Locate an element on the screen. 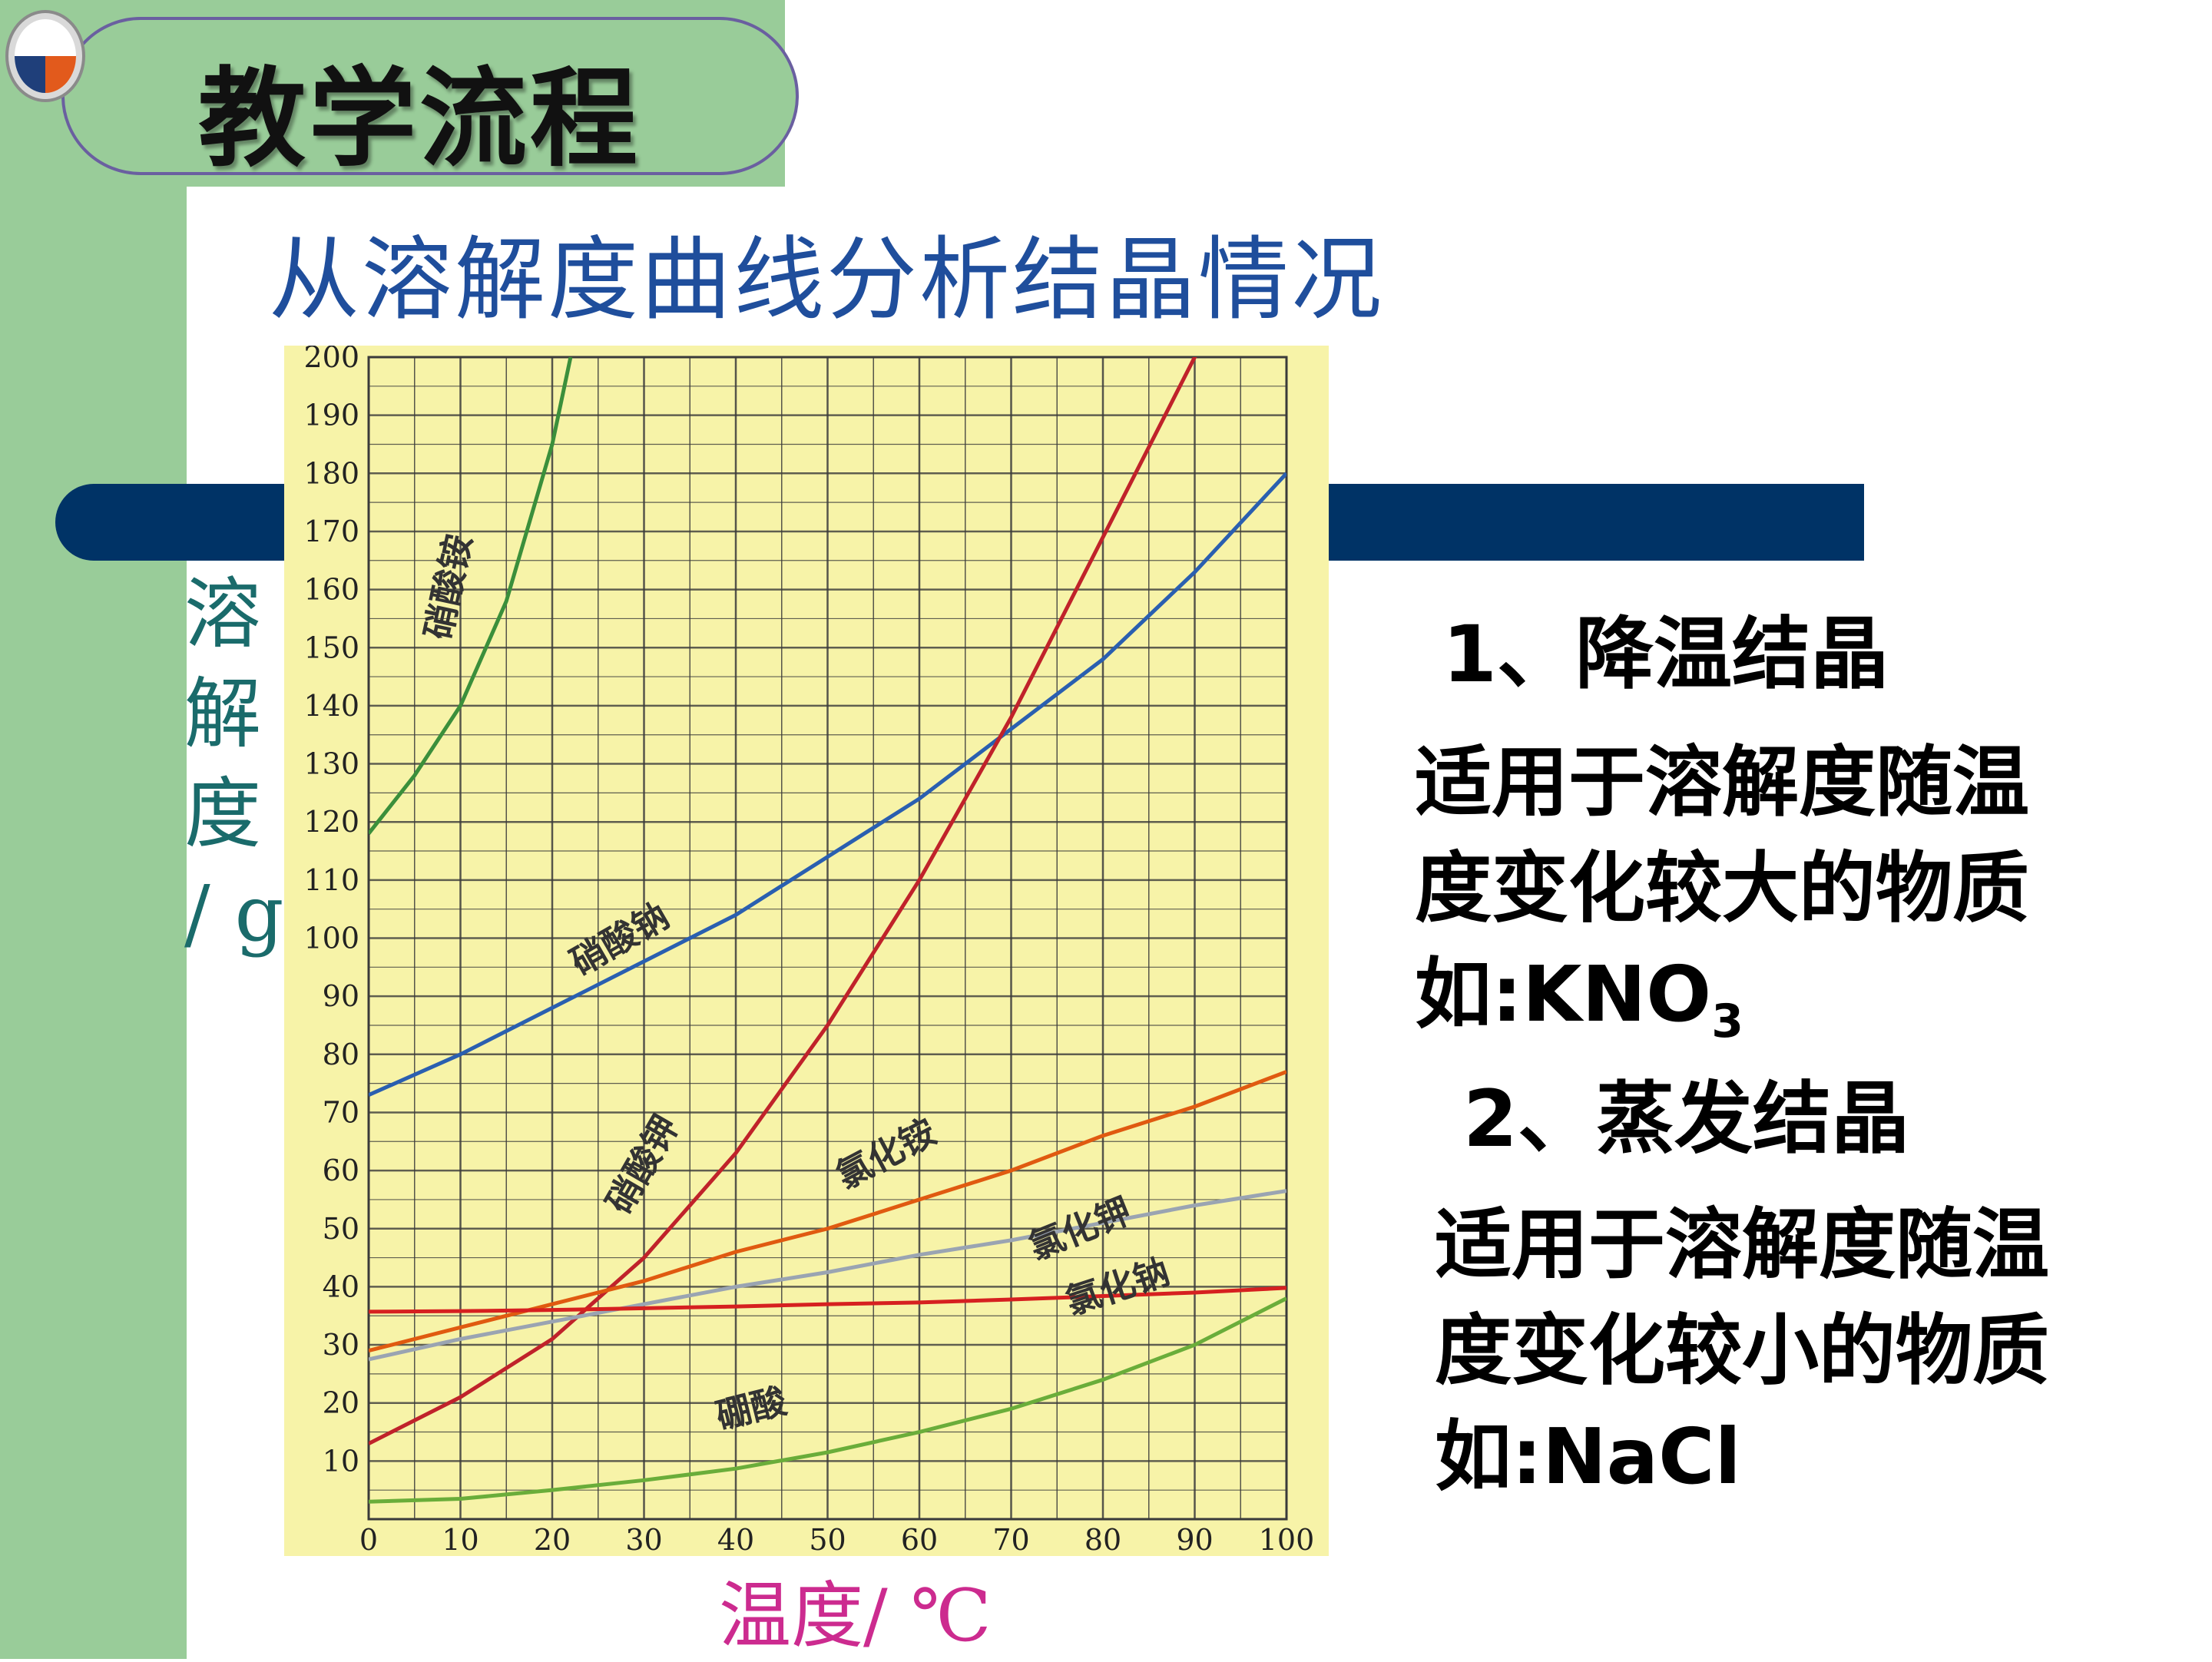 This screenshot has width=2212, height=1662. y-tick-label: 120 is located at coordinates (331, 822).